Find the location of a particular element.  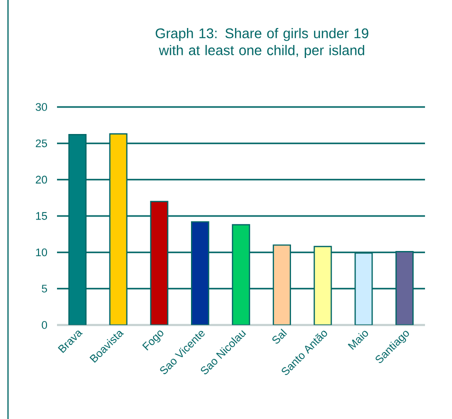

y-tick-label: 30 is located at coordinates (42, 107).